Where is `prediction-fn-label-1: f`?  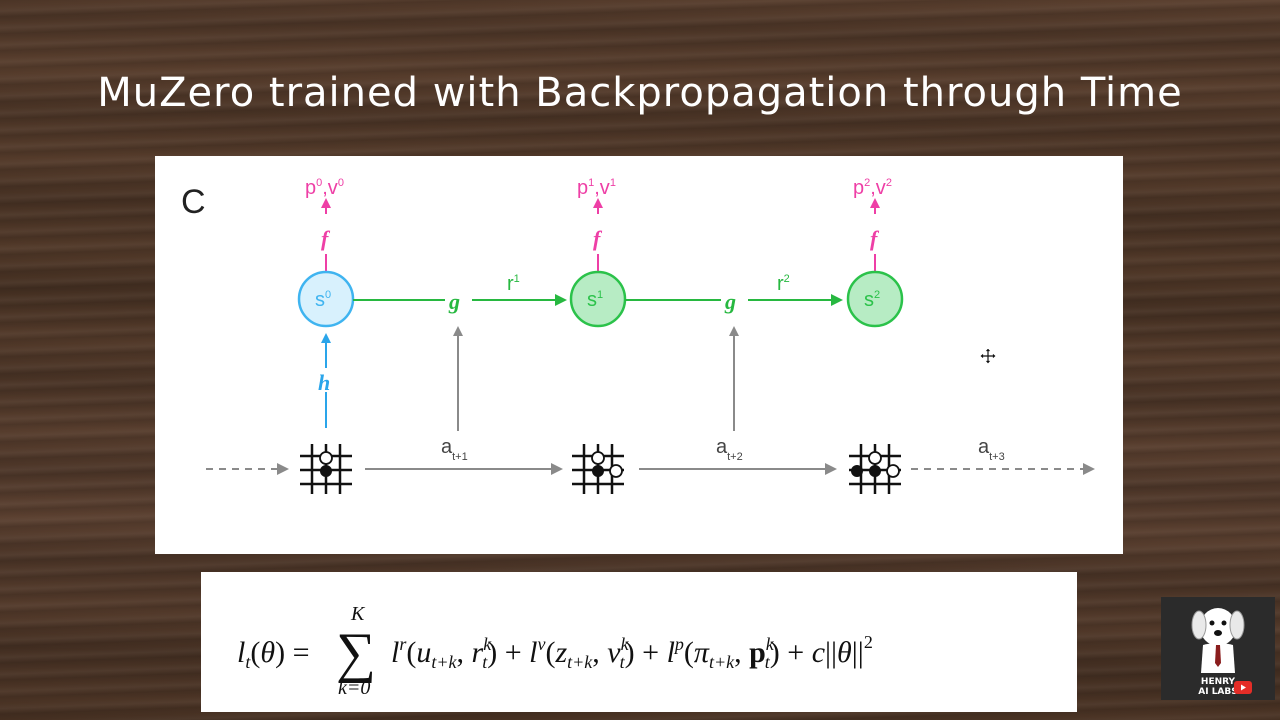 prediction-fn-label-1: f is located at coordinates (598, 238).